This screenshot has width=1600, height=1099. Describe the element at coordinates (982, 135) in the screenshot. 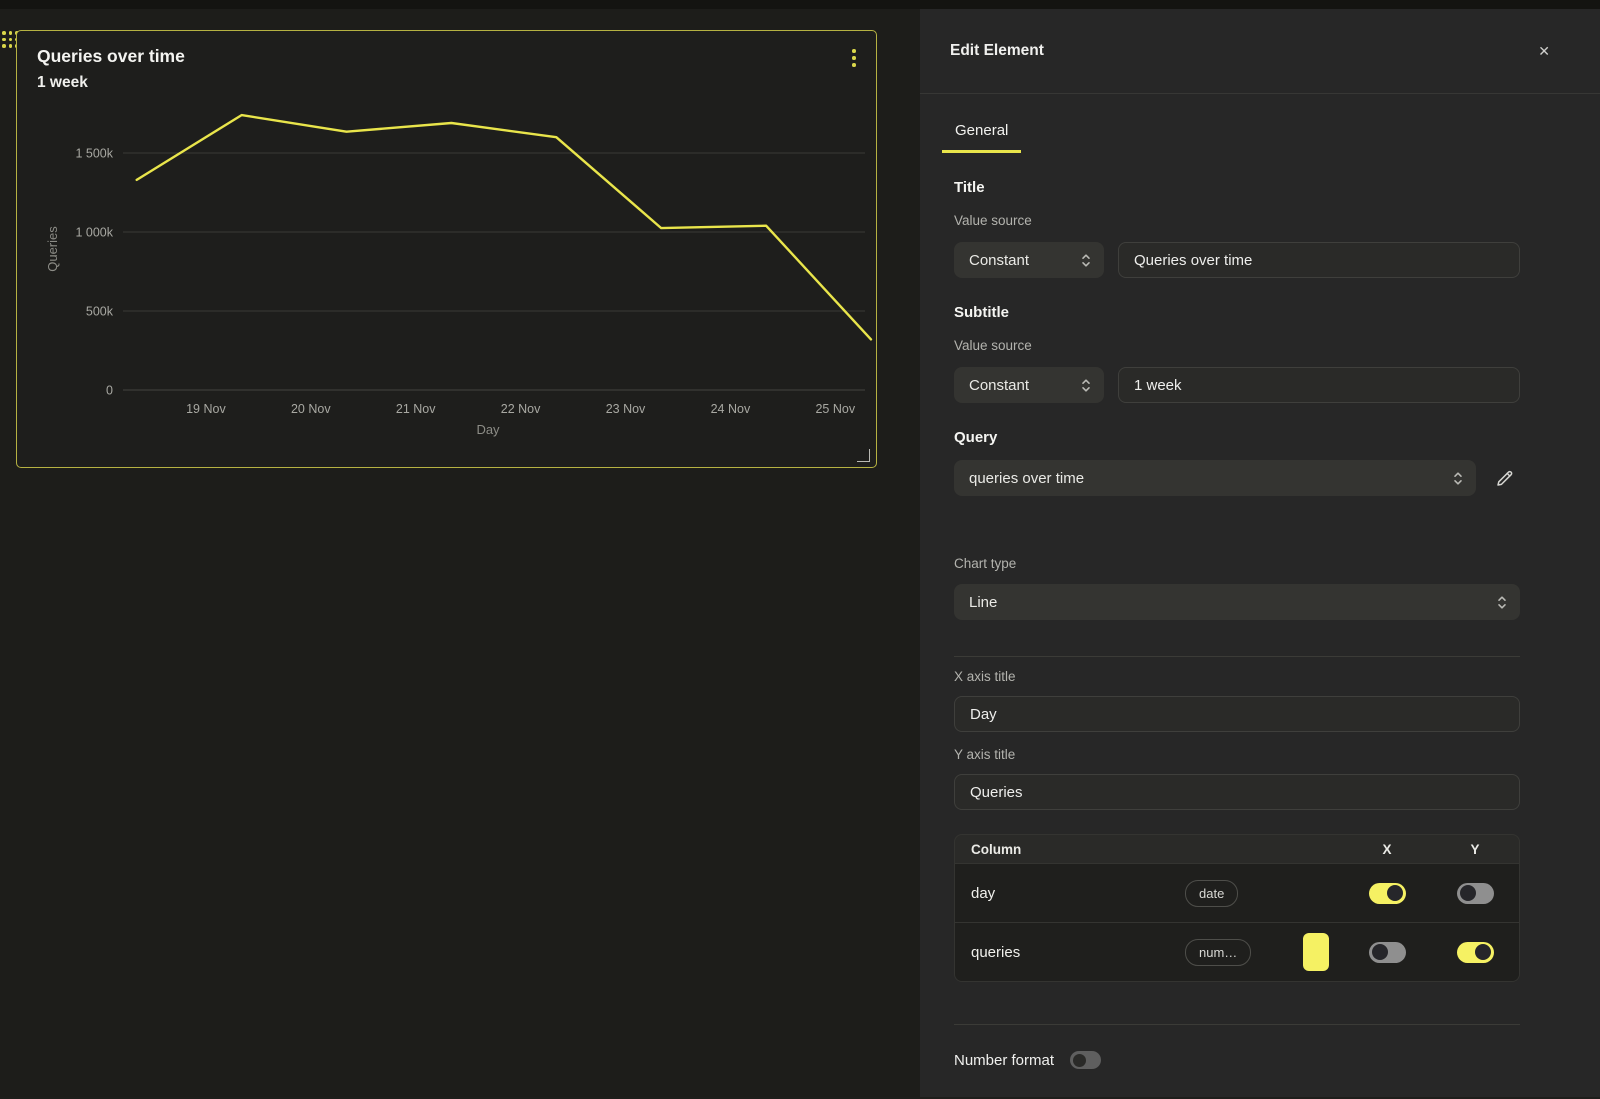

I see `tab-general: General` at that location.